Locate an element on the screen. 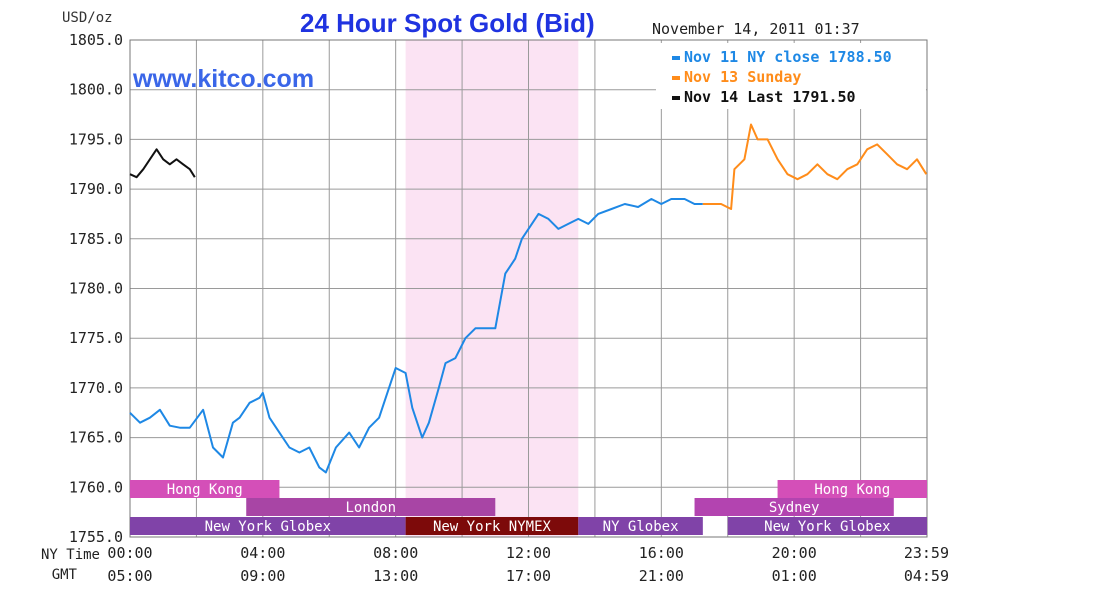  legend-entry: Nov 13 Sunday is located at coordinates (742, 77).